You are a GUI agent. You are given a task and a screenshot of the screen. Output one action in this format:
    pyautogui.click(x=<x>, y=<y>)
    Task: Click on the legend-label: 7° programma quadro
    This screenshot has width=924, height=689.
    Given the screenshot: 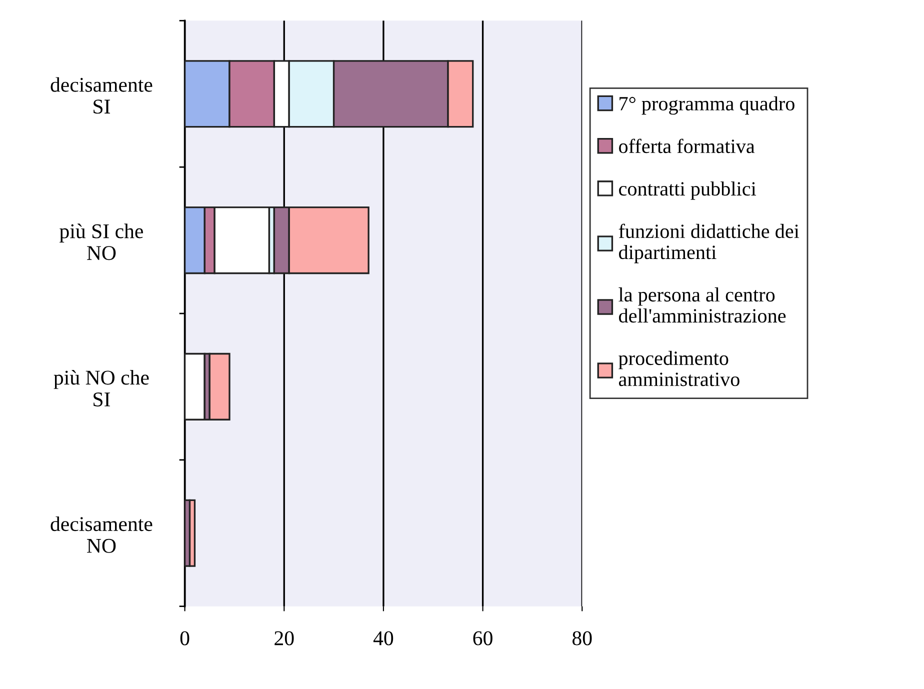 What is the action you would take?
    pyautogui.click(x=707, y=105)
    